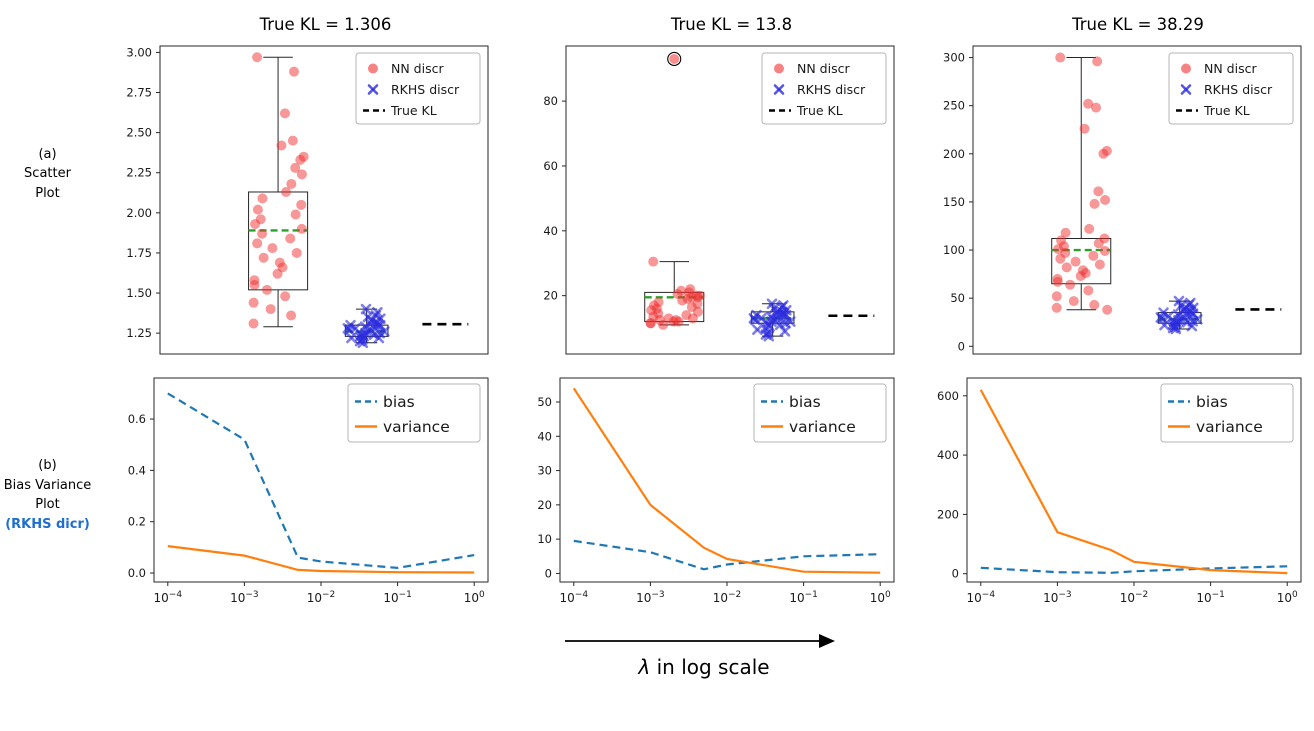 The height and width of the screenshot is (731, 1314). I want to click on chart-title-1: True KL = 1.306, so click(325, 24).